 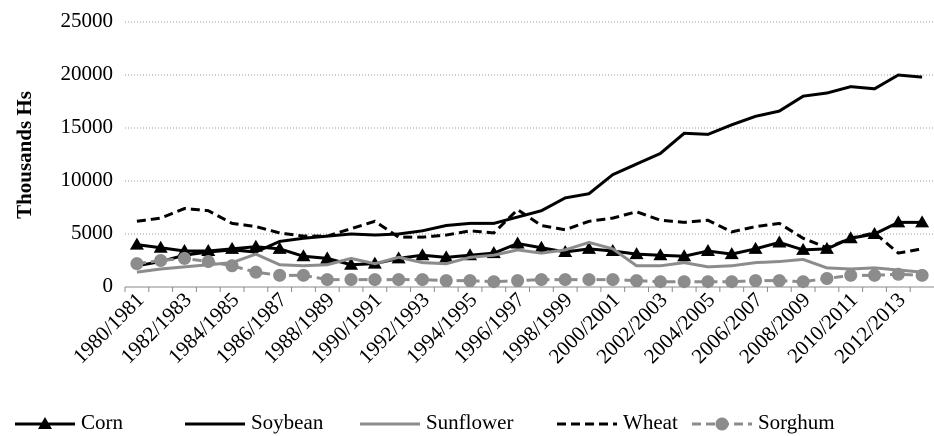 What do you see at coordinates (87, 73) in the screenshot?
I see `y-tick-label: 20000` at bounding box center [87, 73].